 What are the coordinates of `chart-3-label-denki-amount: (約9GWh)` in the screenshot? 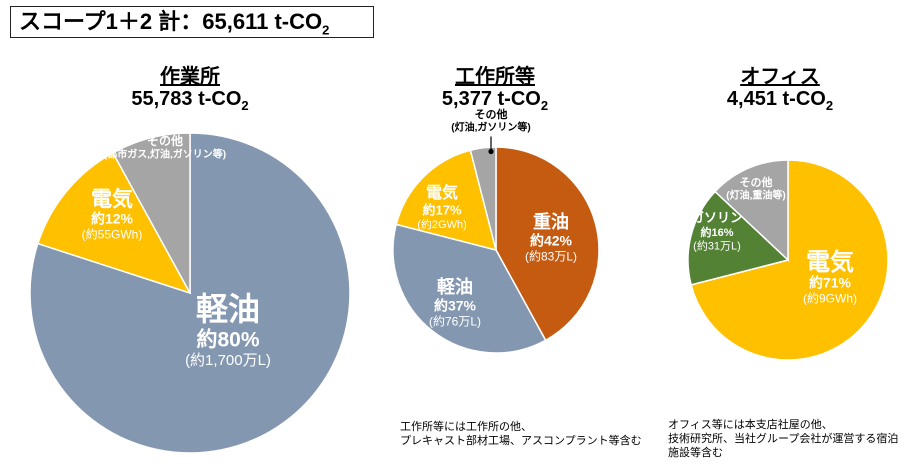 It's located at (830, 298).